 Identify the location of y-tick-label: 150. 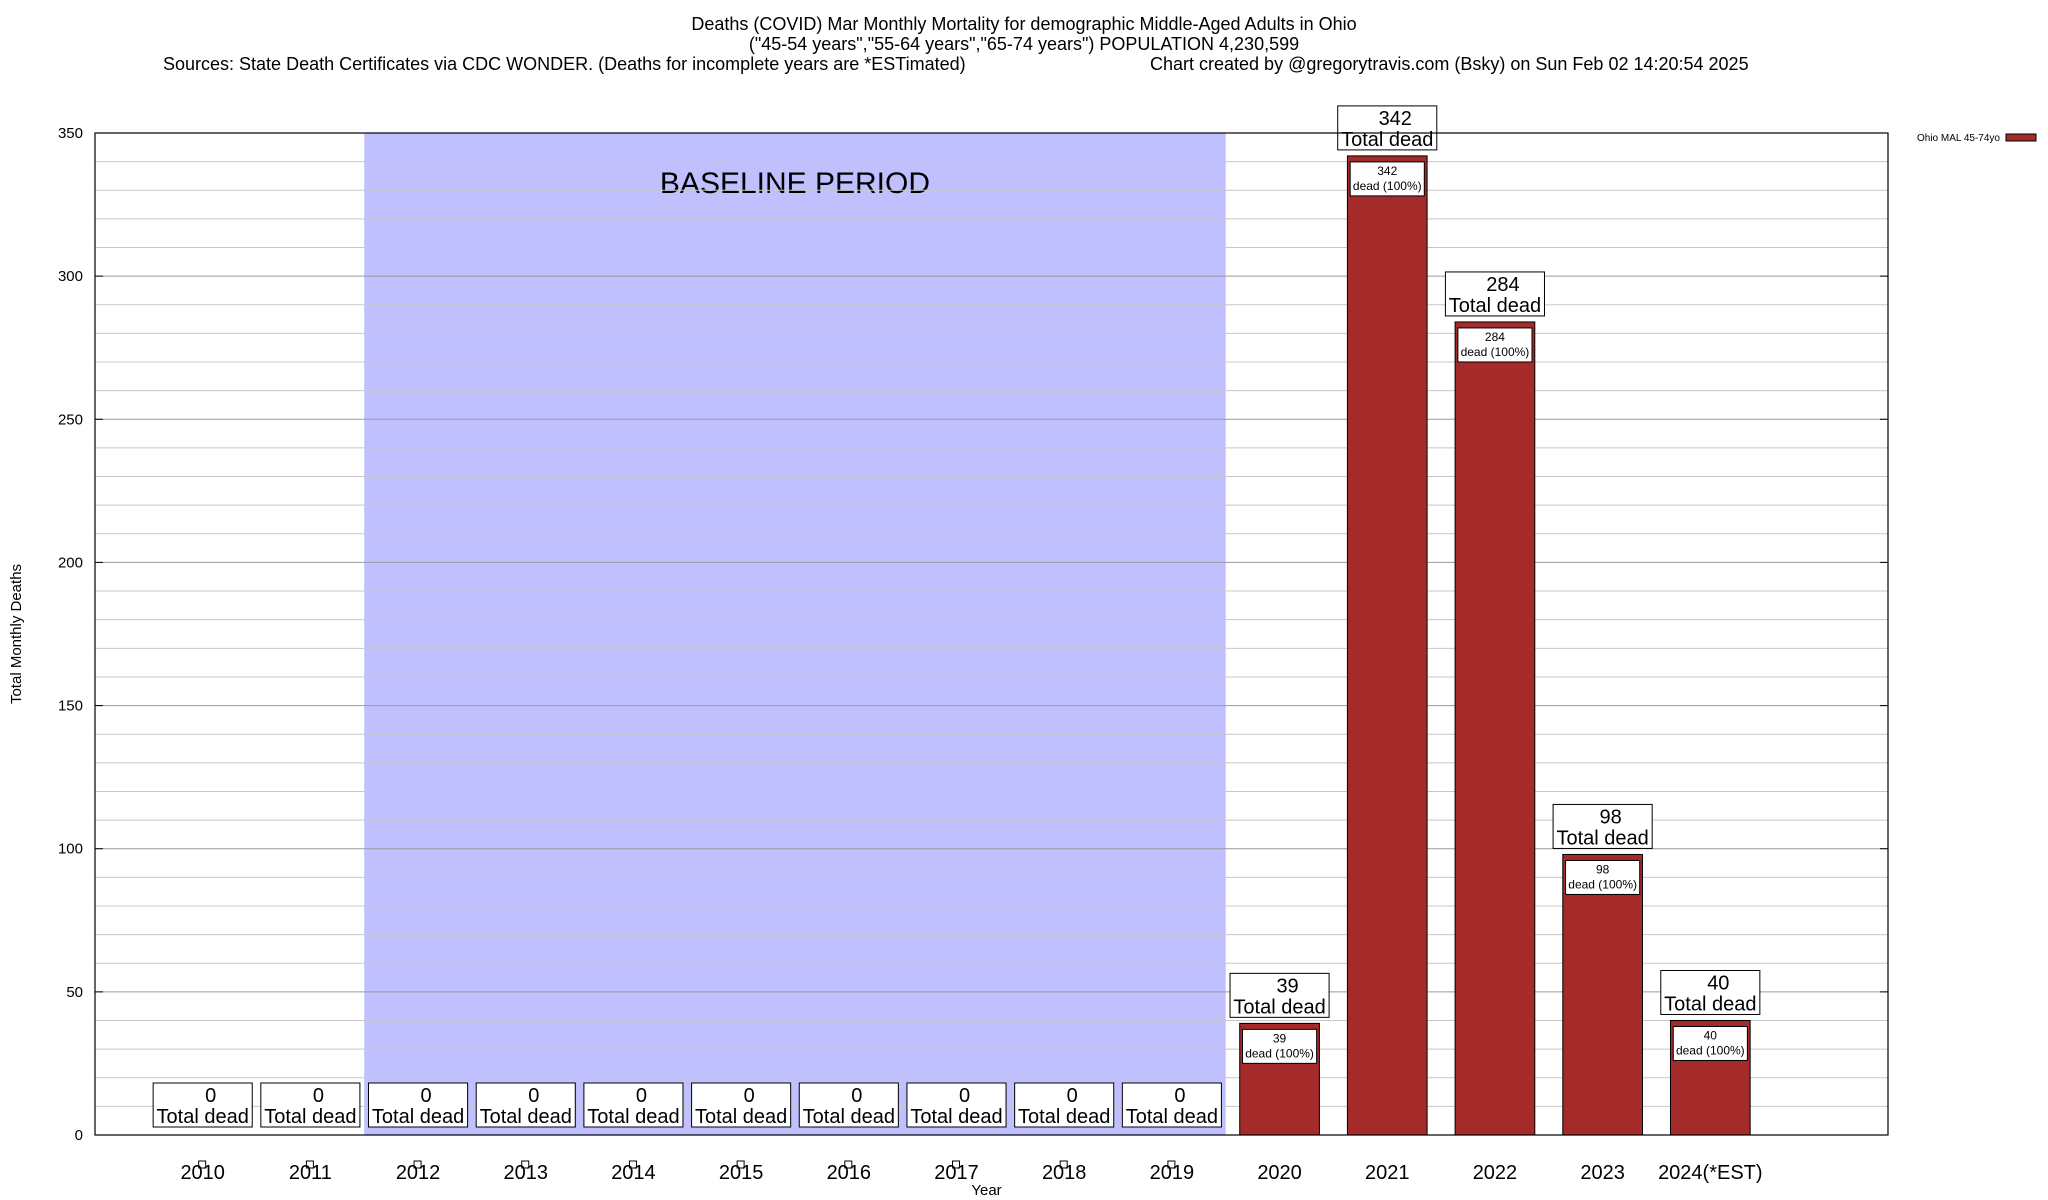
(70, 706).